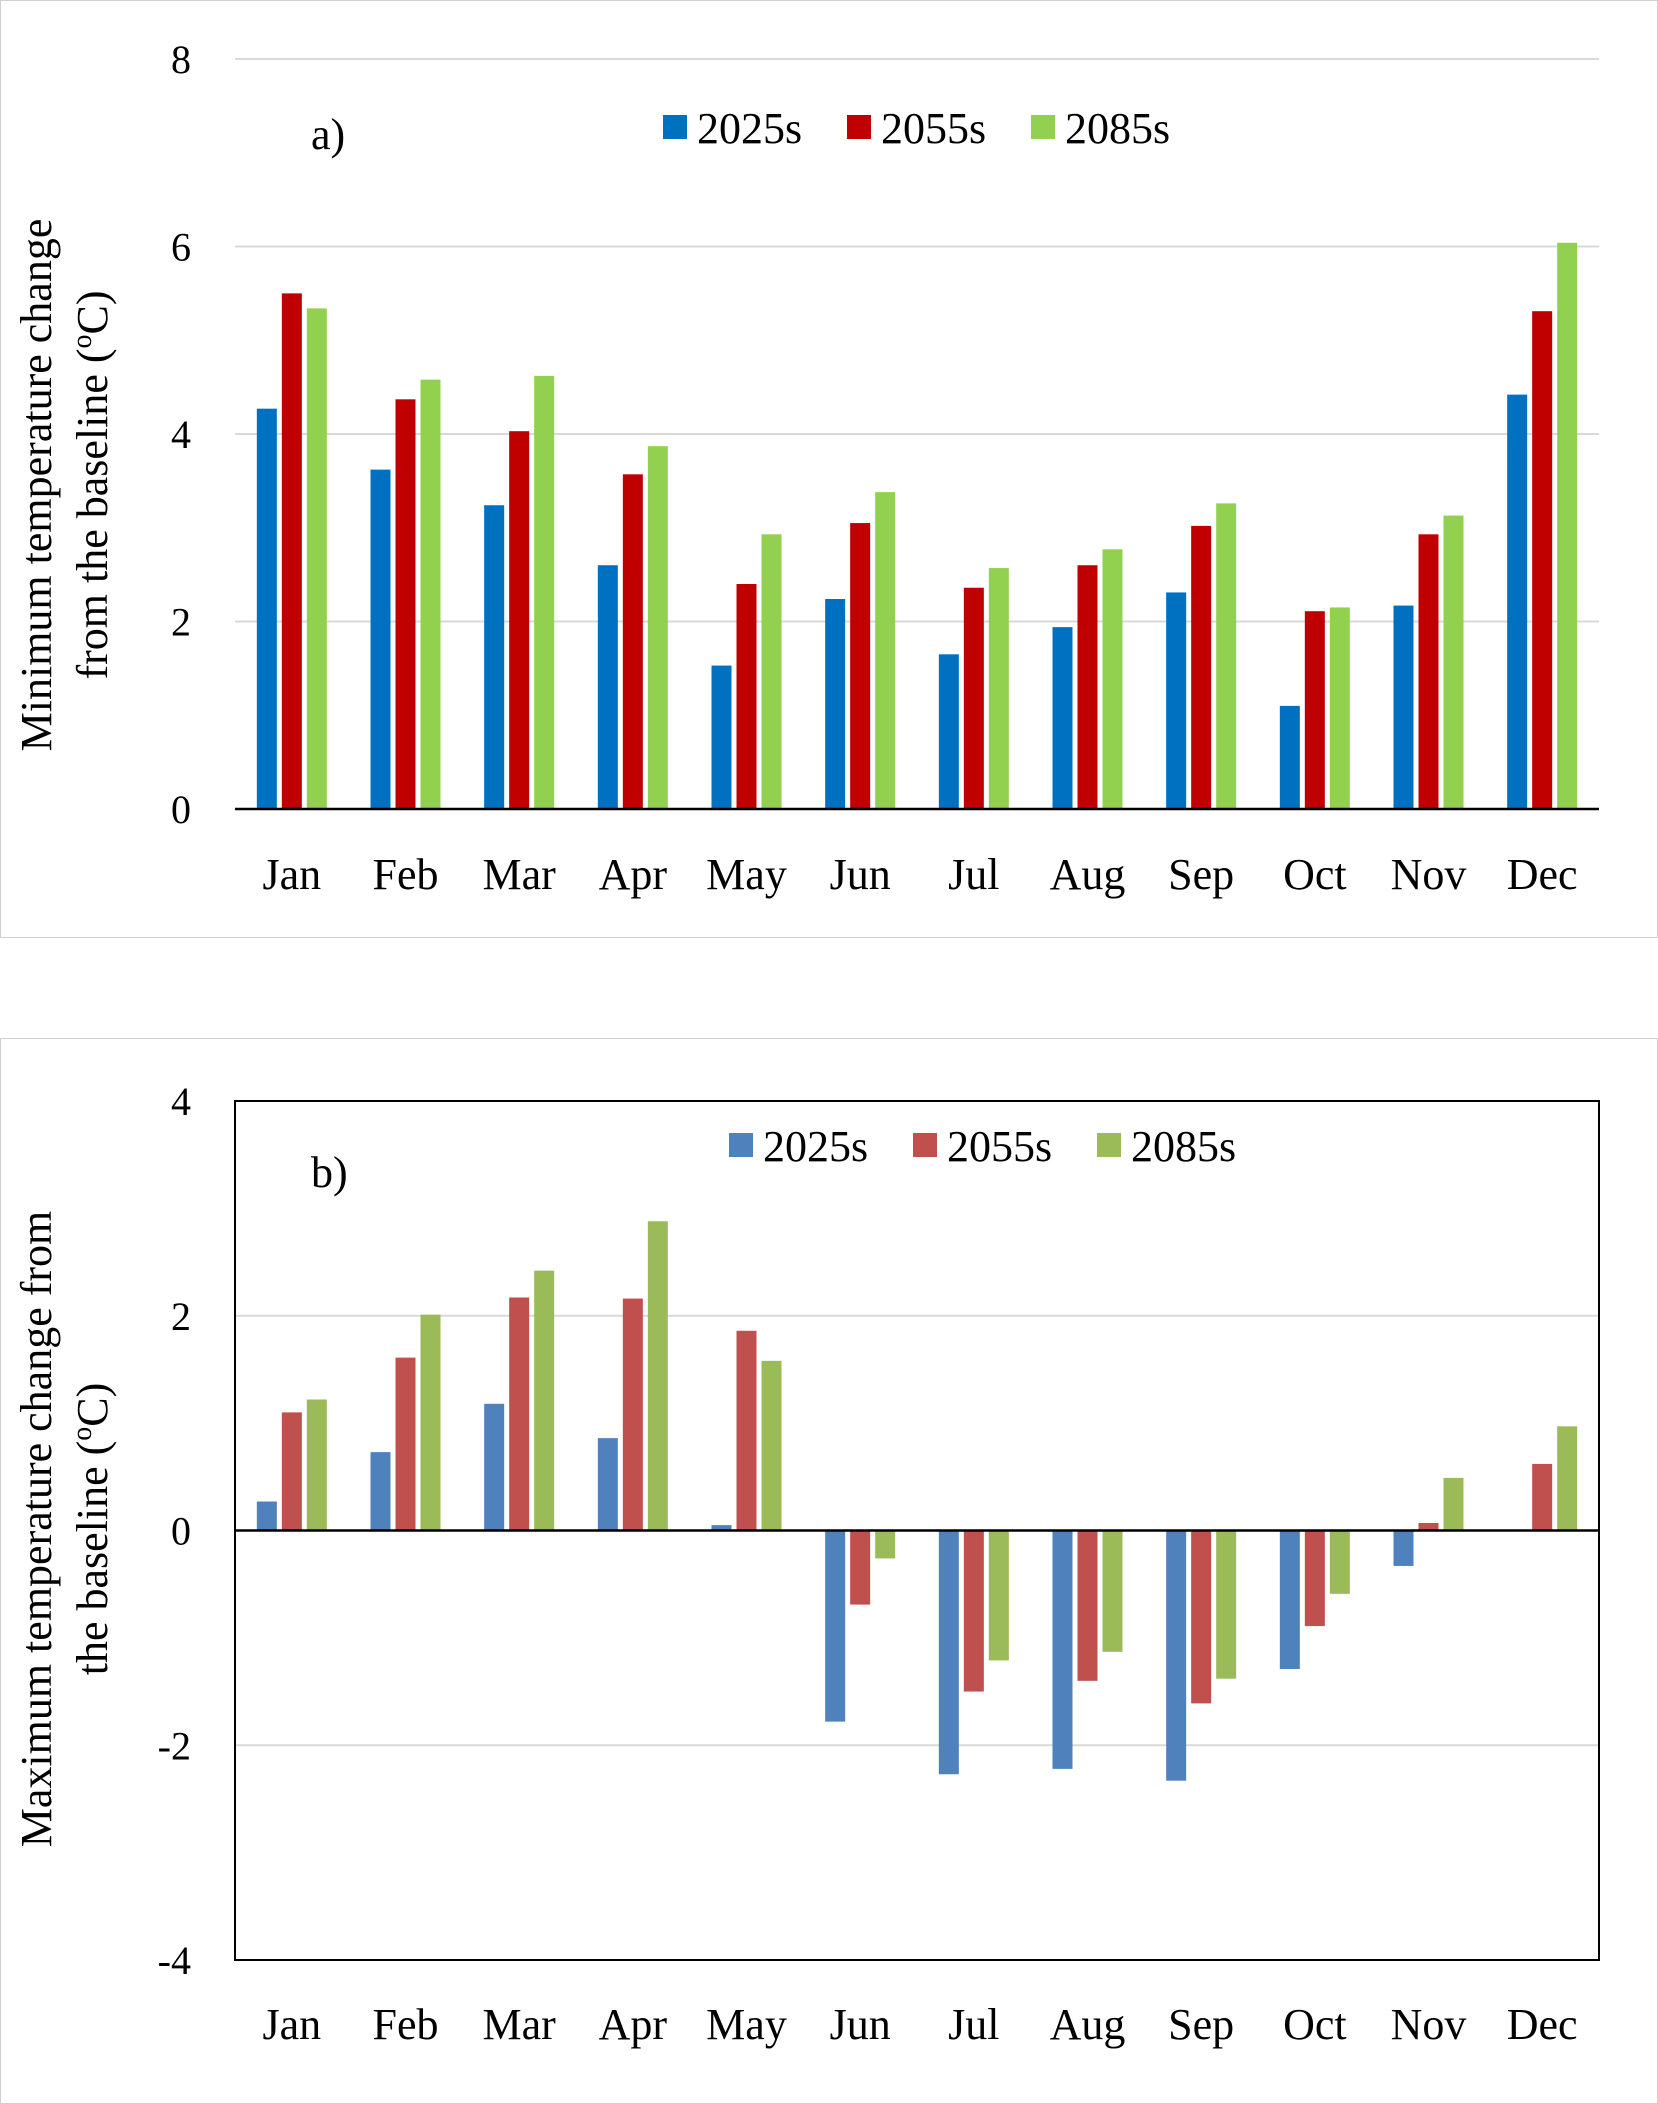 The width and height of the screenshot is (1658, 2104). Describe the element at coordinates (181, 247) in the screenshot. I see `chart-a-ytick-label: 6` at that location.